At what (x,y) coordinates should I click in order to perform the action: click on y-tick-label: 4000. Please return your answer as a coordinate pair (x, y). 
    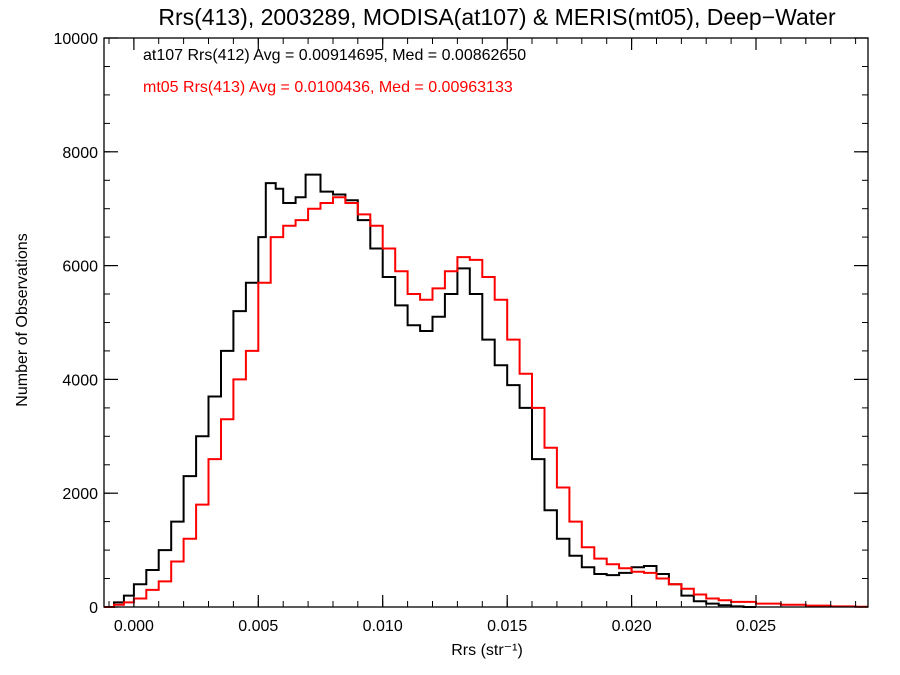
    Looking at the image, I should click on (80, 380).